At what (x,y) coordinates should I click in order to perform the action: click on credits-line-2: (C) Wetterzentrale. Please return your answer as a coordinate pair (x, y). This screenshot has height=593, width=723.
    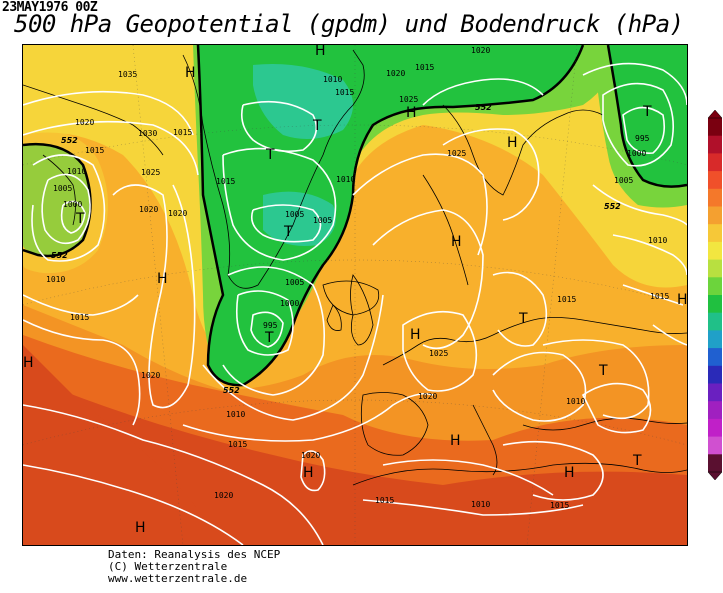
    Looking at the image, I should click on (168, 566).